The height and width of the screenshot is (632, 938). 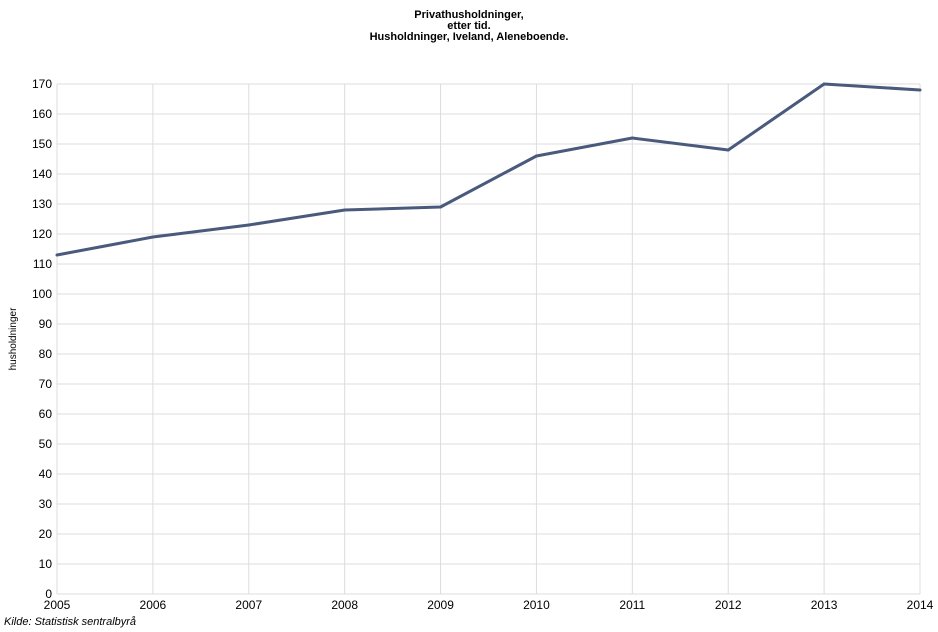 I want to click on y-tick-label: 150, so click(x=42, y=144).